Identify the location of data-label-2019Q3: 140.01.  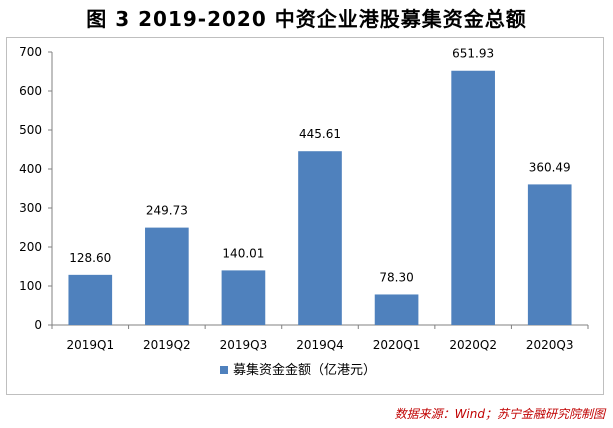
(243, 253).